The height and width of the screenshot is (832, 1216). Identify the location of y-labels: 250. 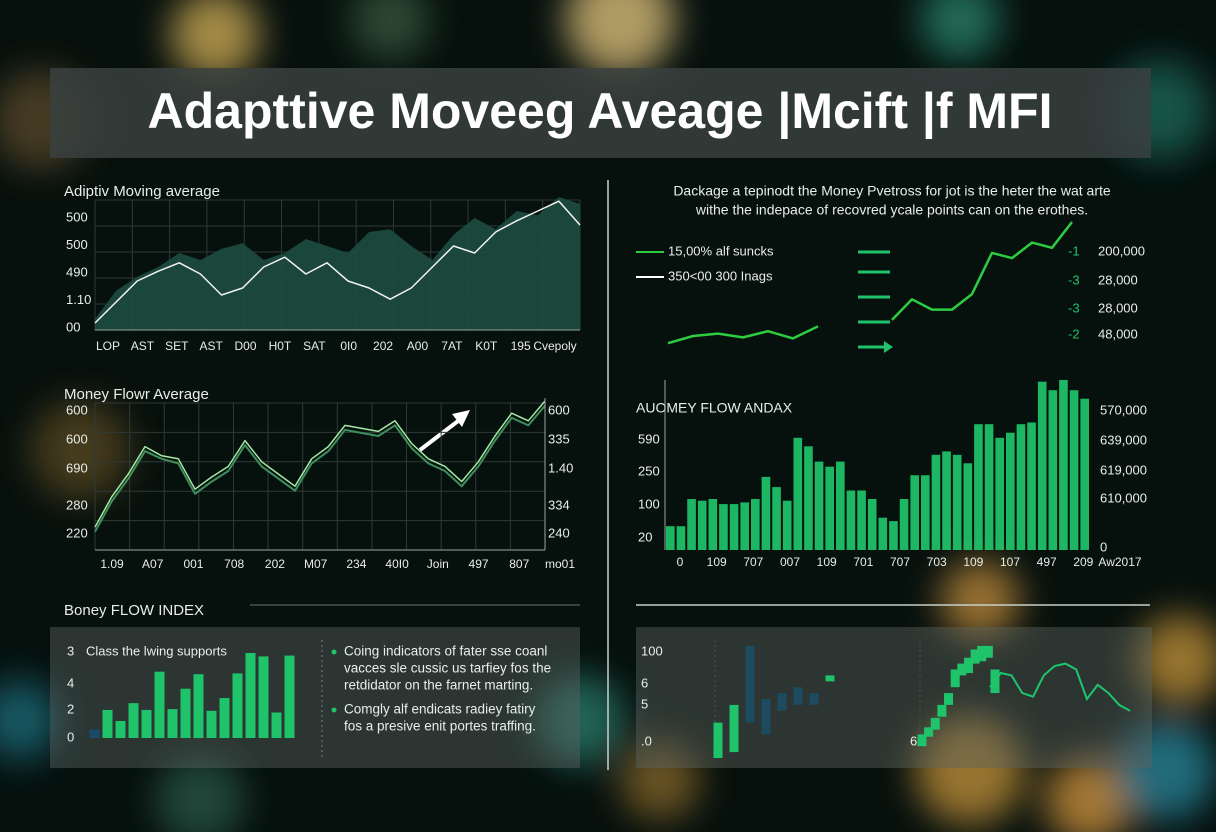
(649, 470).